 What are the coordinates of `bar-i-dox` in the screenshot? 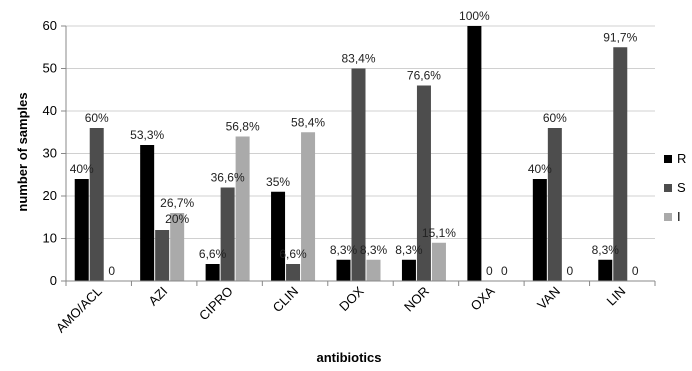 It's located at (373, 270).